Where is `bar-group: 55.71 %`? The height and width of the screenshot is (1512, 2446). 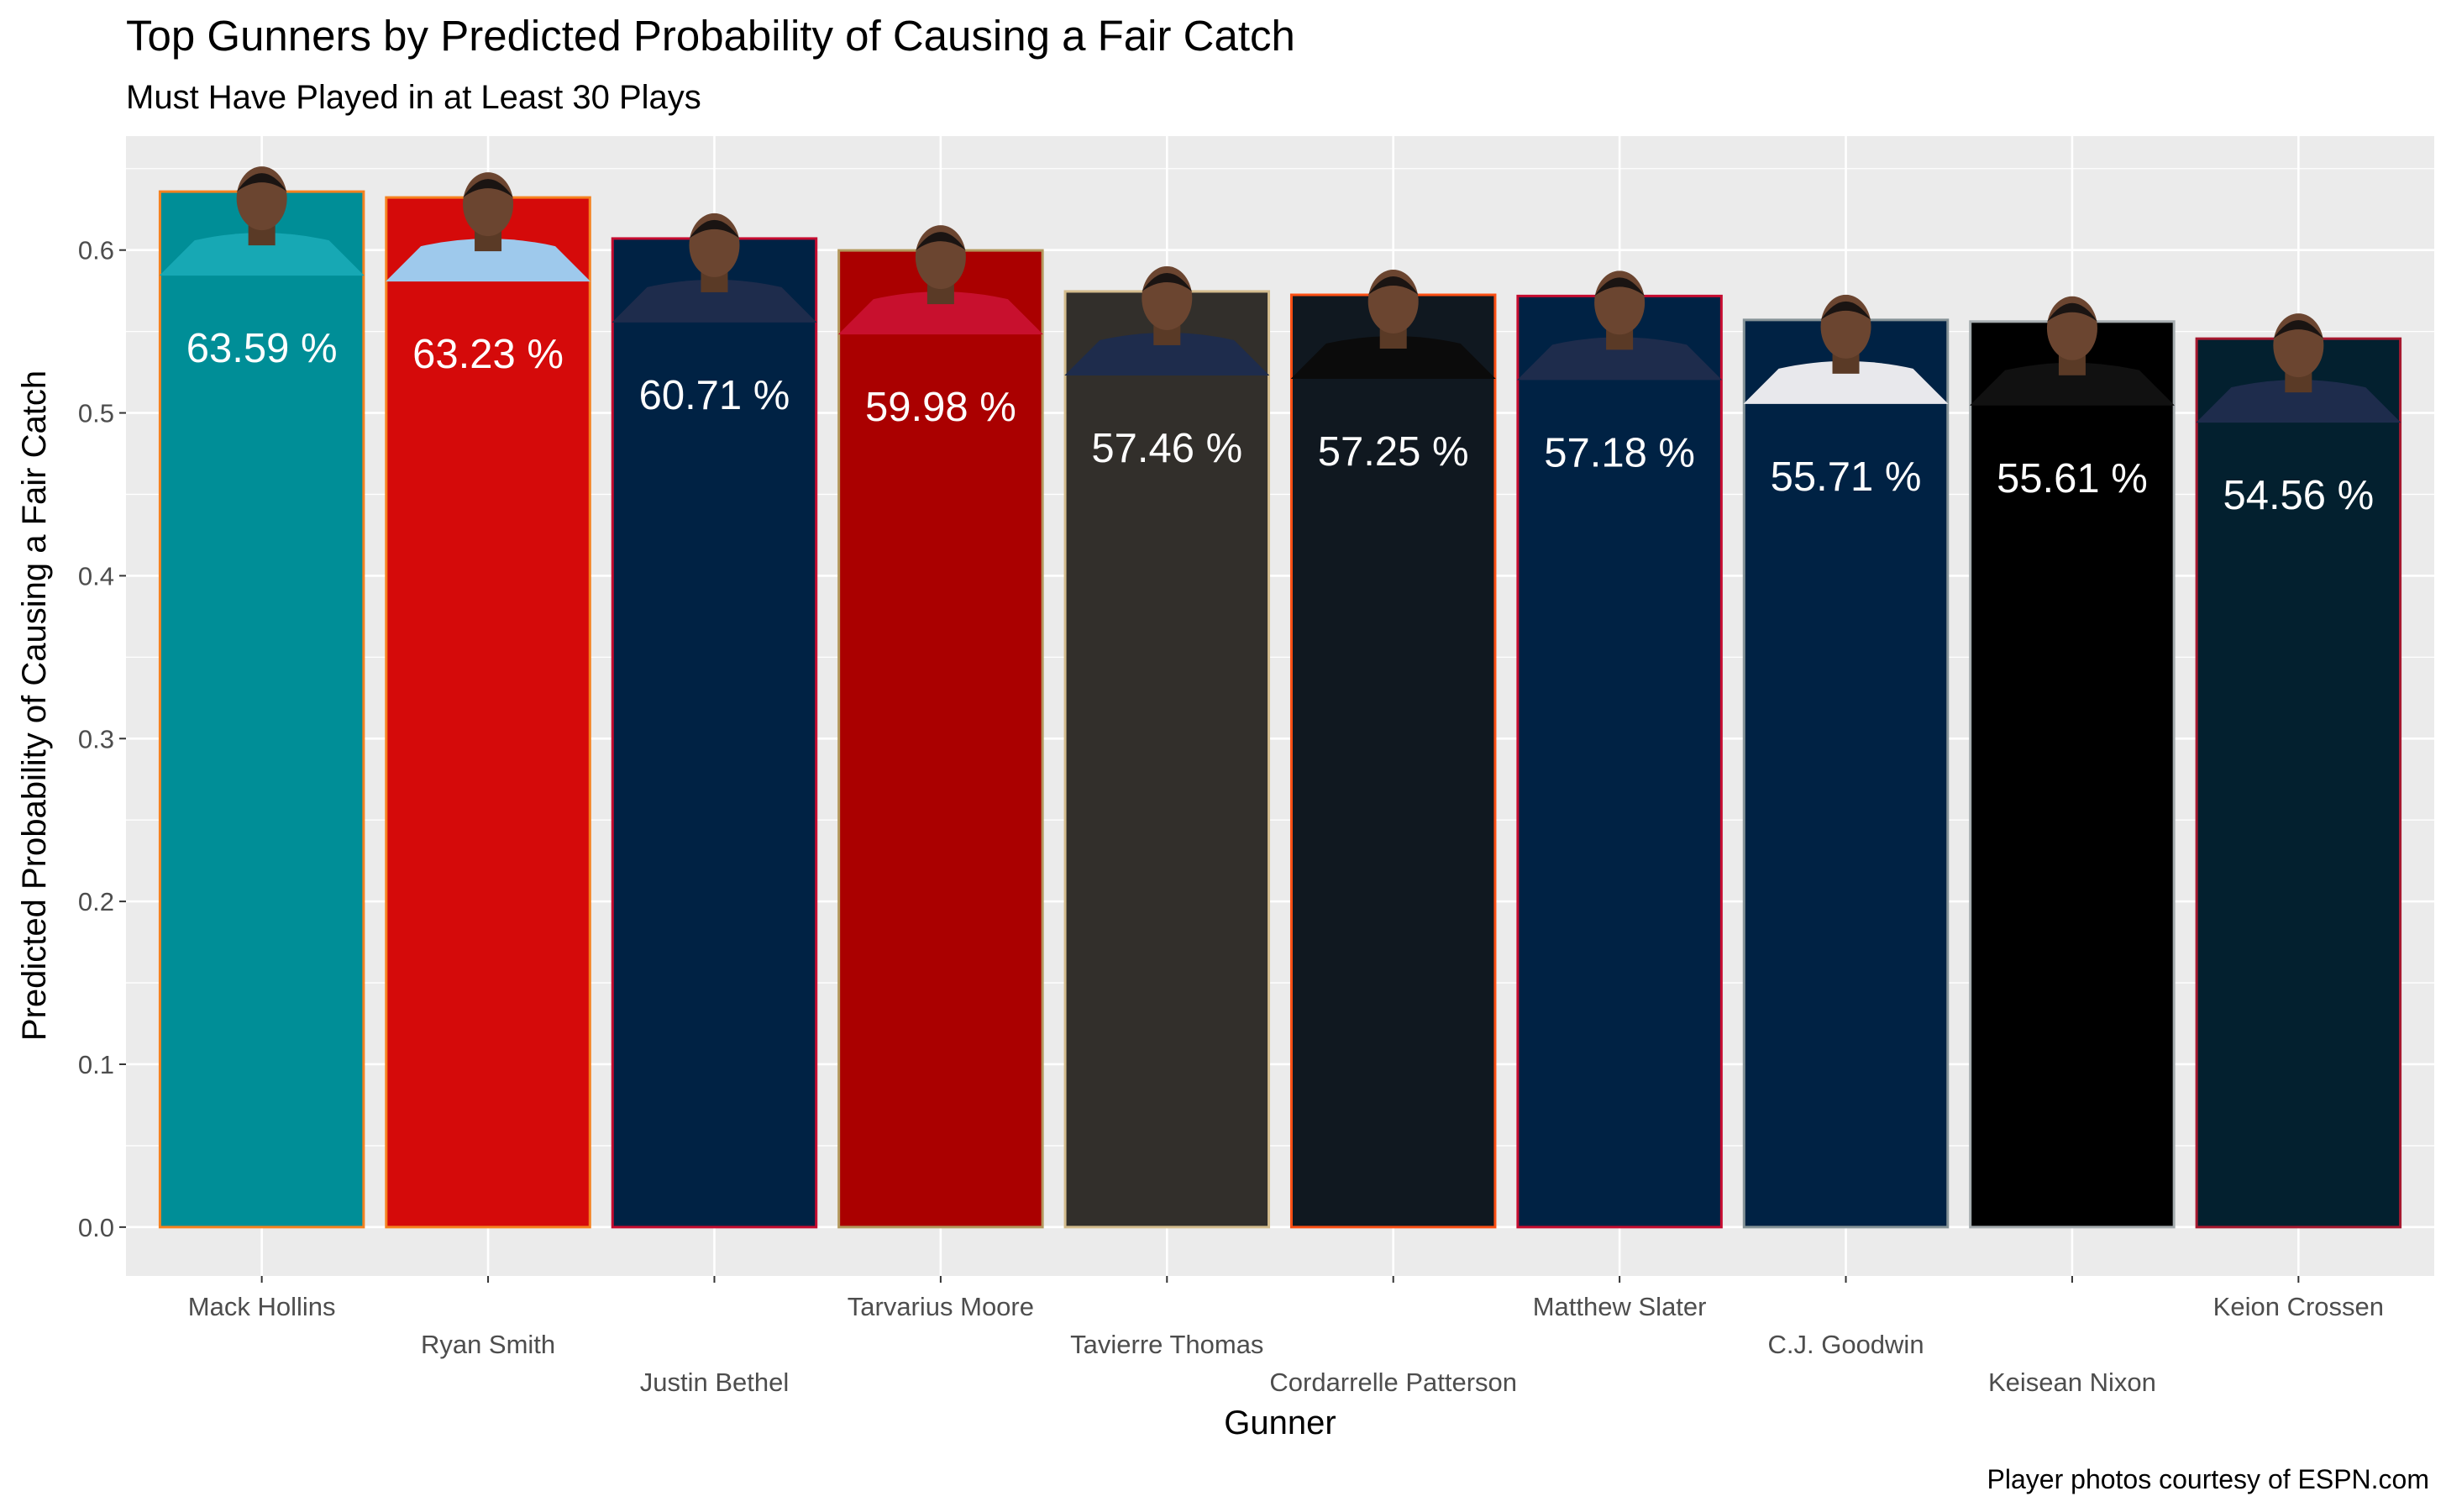
bar-group: 55.71 % is located at coordinates (1846, 761).